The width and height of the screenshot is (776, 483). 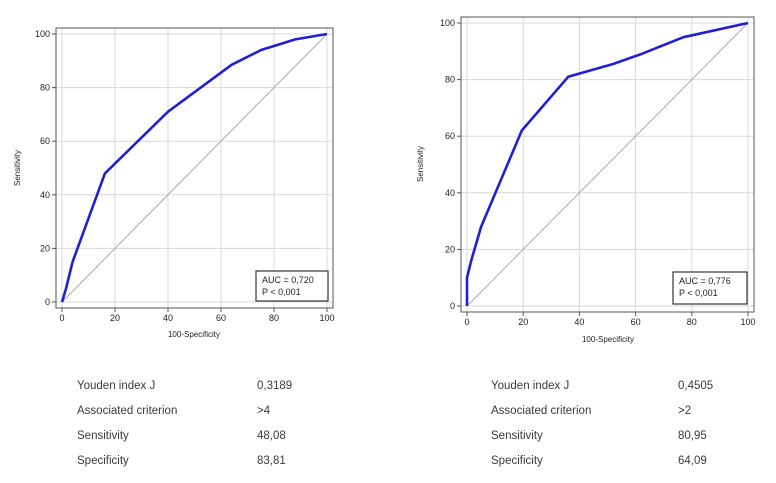 What do you see at coordinates (271, 436) in the screenshot?
I see `stat-value: 48,08` at bounding box center [271, 436].